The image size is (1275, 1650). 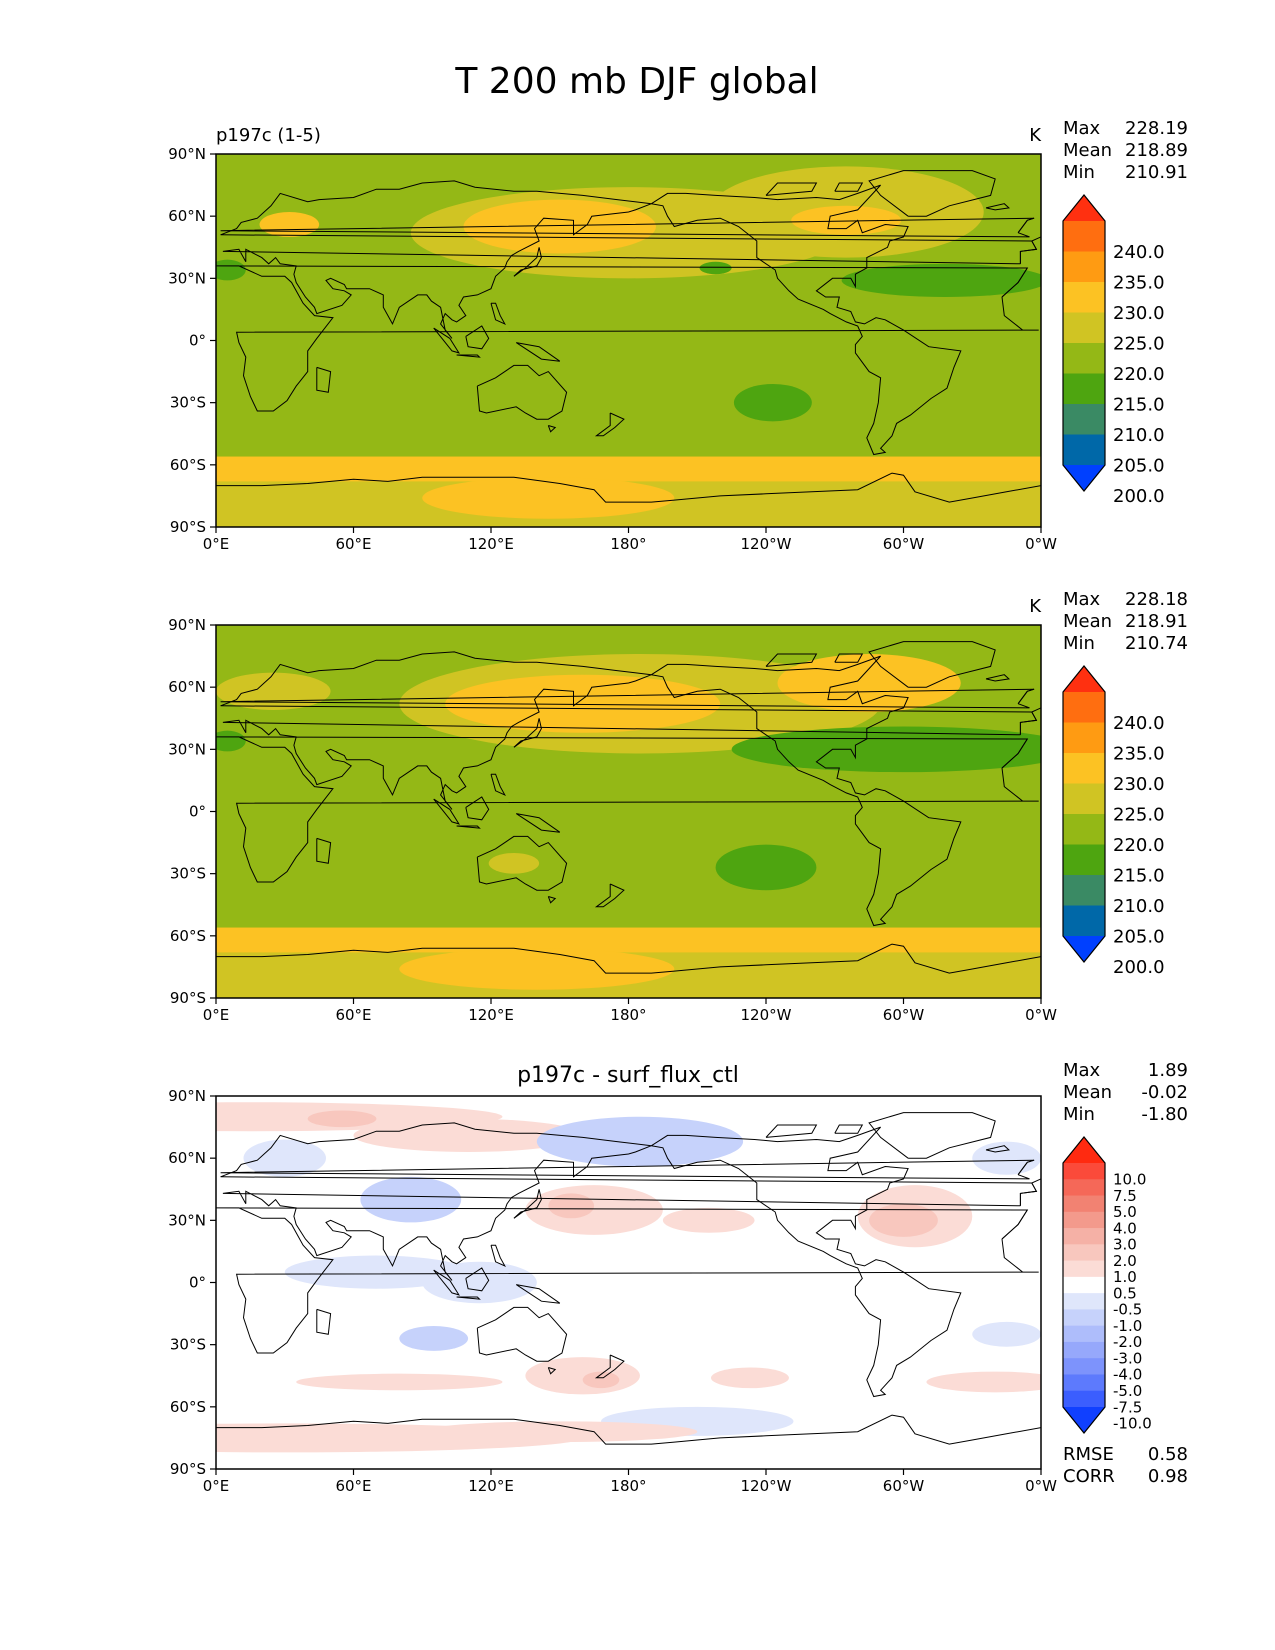 What do you see at coordinates (187, 216) in the screenshot?
I see `lat-tick-label: 60°N` at bounding box center [187, 216].